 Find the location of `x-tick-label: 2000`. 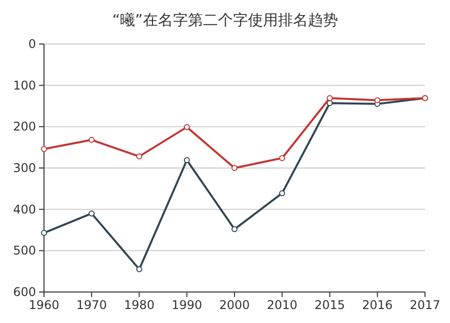

x-tick-label: 2000 is located at coordinates (234, 305).